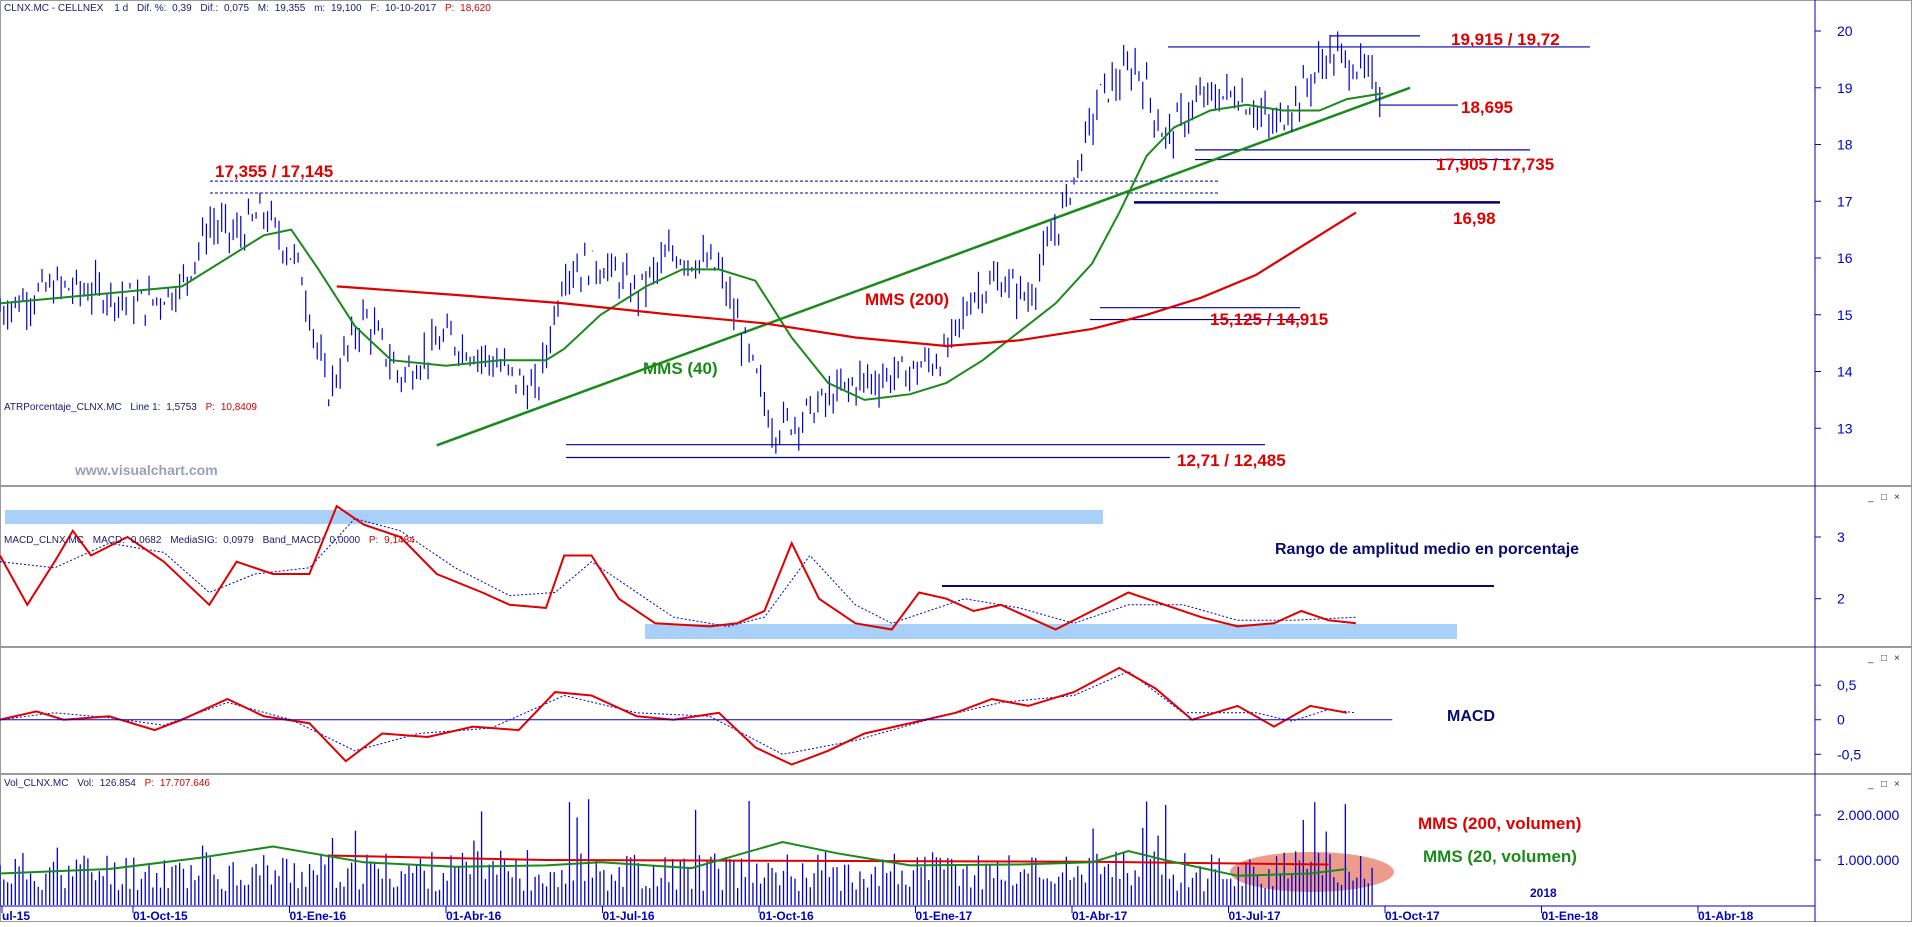 The width and height of the screenshot is (1912, 927). I want to click on annotation-sup-2: 17,905 / 17,735, so click(1495, 164).